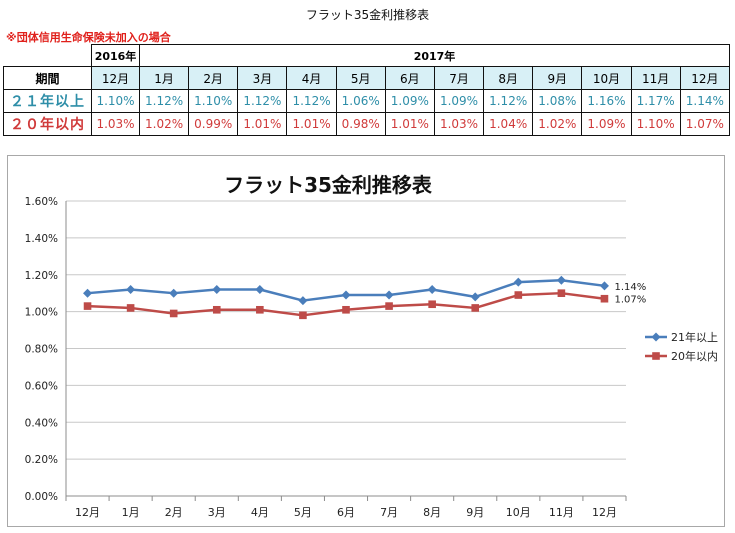 Image resolution: width=735 pixels, height=533 pixels. I want to click on x-tick-label: 4月, so click(260, 512).